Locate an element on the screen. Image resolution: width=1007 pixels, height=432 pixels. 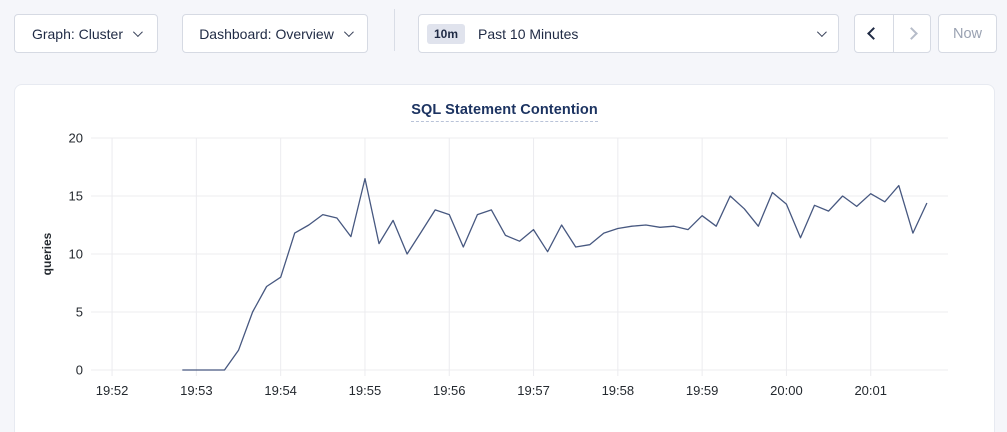
x-tick-label: 19:55 is located at coordinates (365, 390).